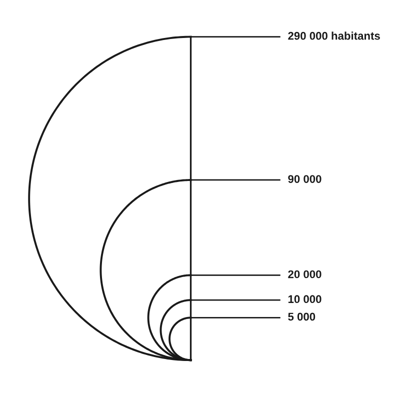 Image resolution: width=409 pixels, height=405 pixels. What do you see at coordinates (302, 316) in the screenshot?
I see `data-label: 5 000` at bounding box center [302, 316].